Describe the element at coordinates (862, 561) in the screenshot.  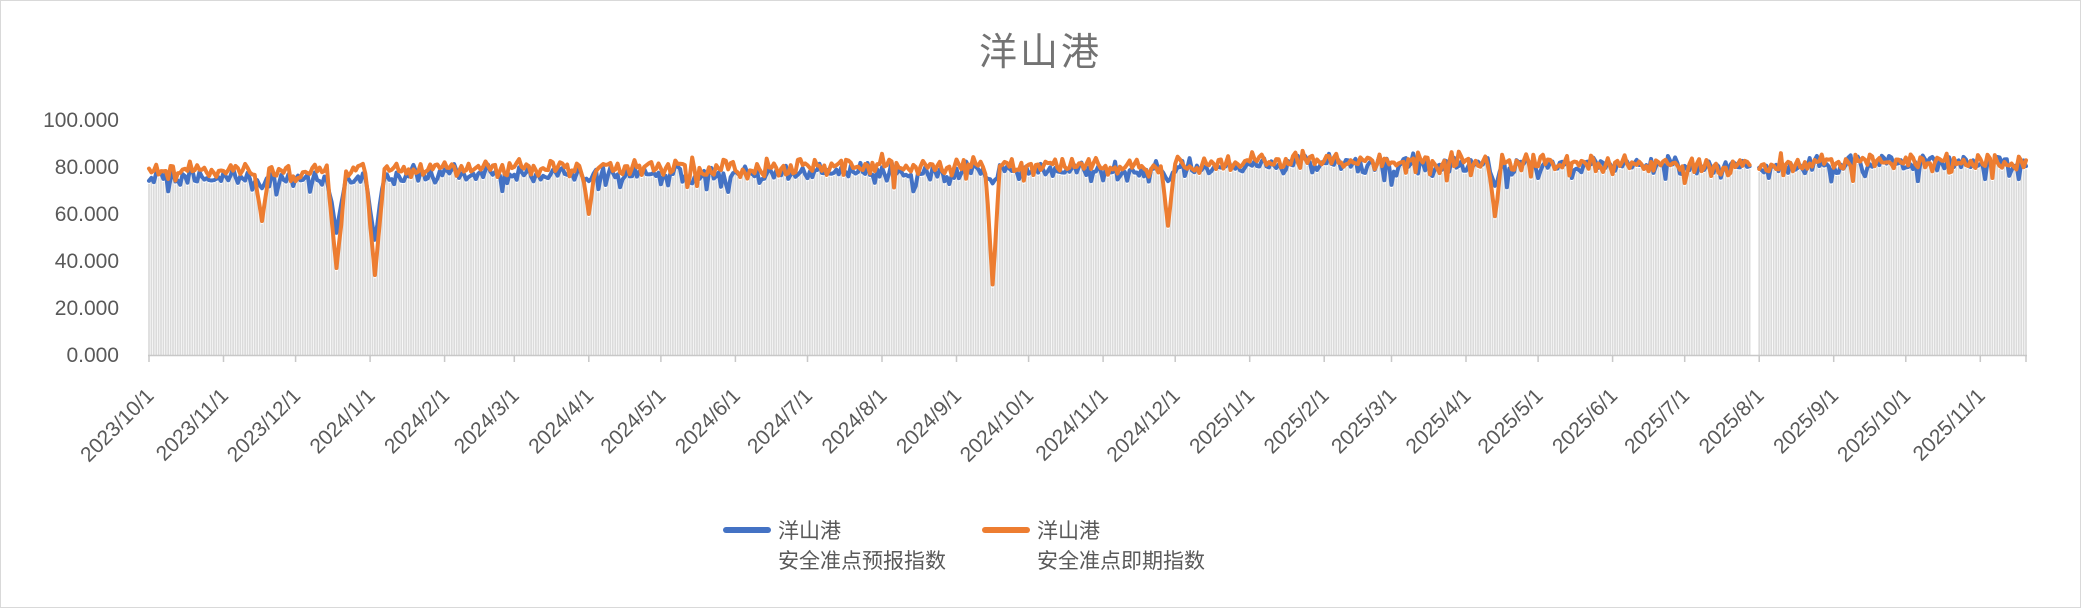
I see `legend-label-forecast-line2: 安全准点预报指数` at that location.